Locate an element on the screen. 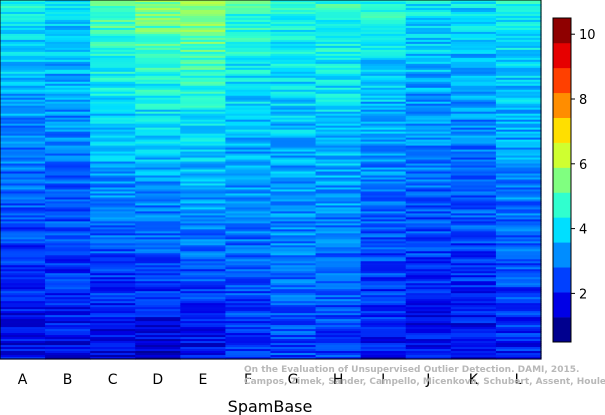 The height and width of the screenshot is (415, 605). colorbar-tick-label: 8 is located at coordinates (583, 100).